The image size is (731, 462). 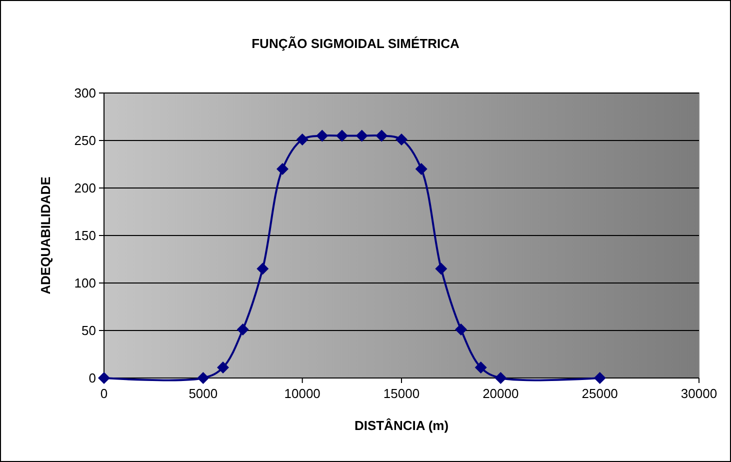 I want to click on x-tick-label: 15000, so click(x=401, y=393).